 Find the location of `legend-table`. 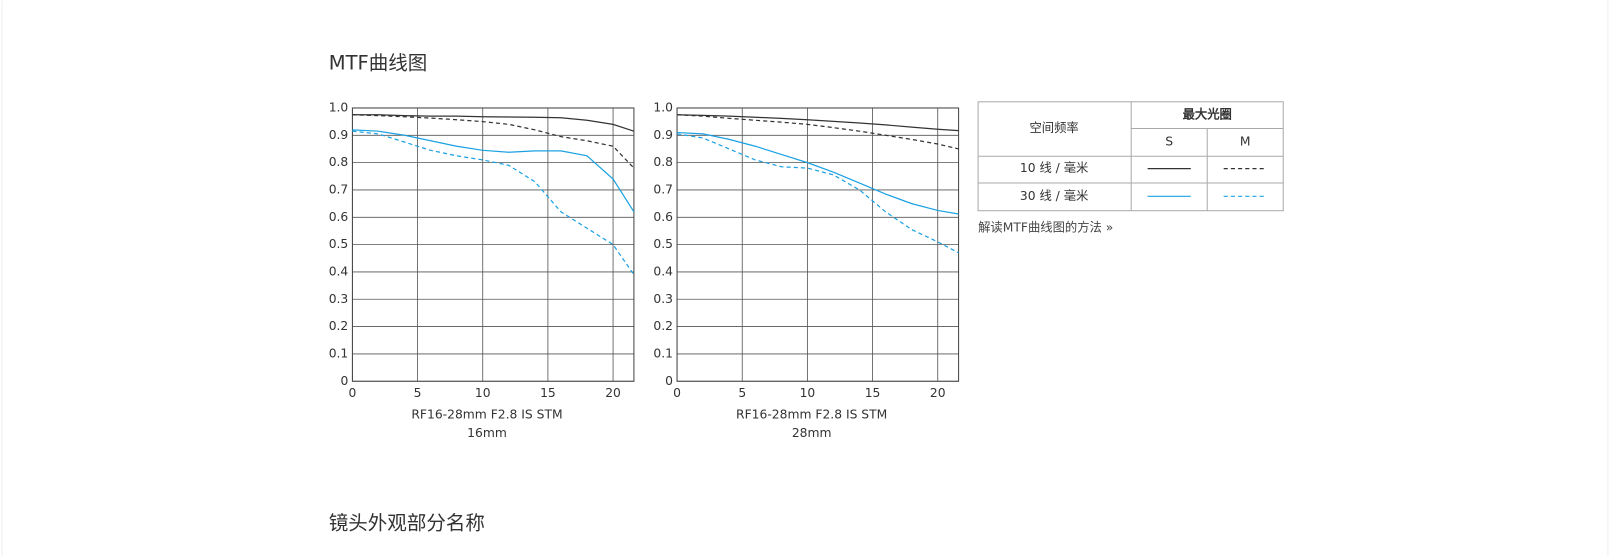

legend-table is located at coordinates (1130, 156).